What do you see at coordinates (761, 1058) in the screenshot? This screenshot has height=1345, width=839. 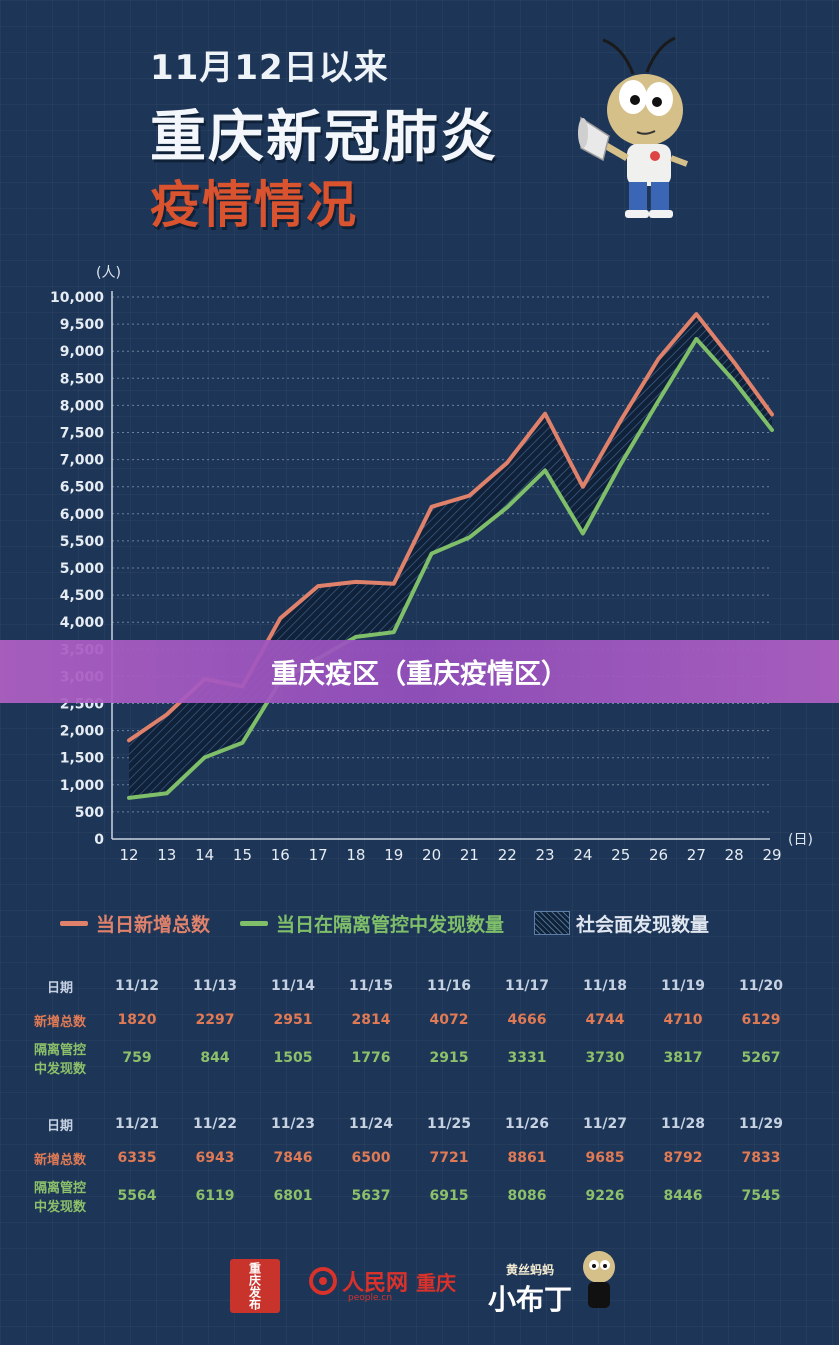 I see `table-cell: 5267` at bounding box center [761, 1058].